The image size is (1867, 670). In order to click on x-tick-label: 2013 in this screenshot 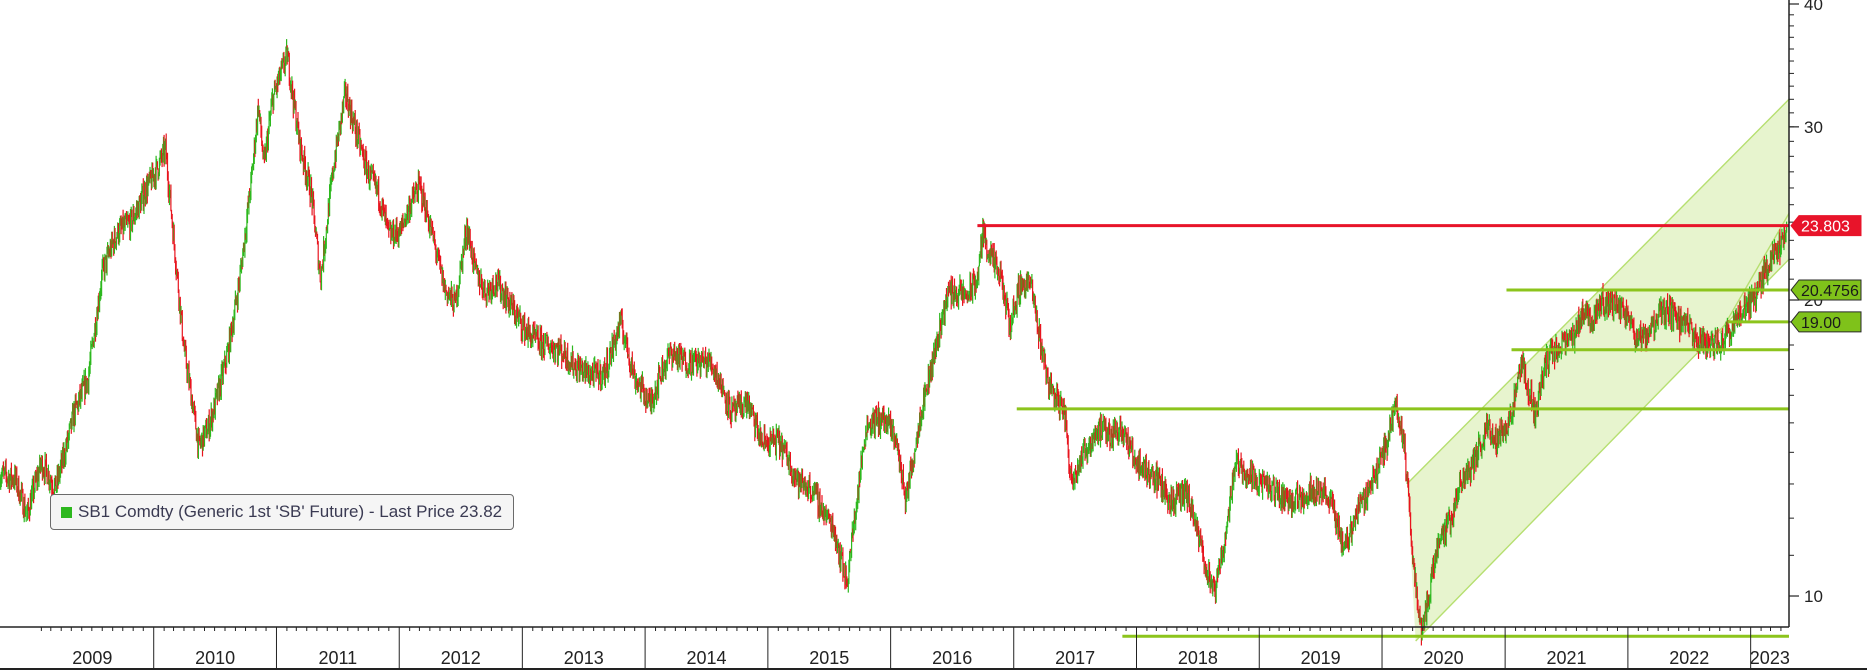, I will do `click(584, 658)`.